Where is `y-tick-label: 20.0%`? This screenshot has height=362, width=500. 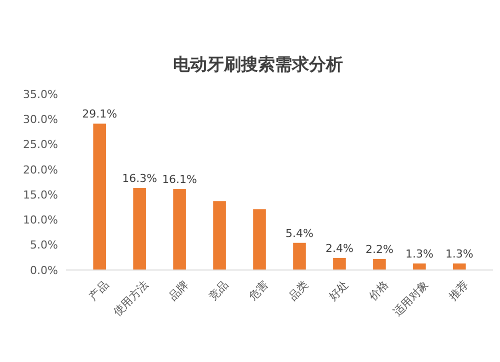 y-tick-label: 20.0% is located at coordinates (40, 169).